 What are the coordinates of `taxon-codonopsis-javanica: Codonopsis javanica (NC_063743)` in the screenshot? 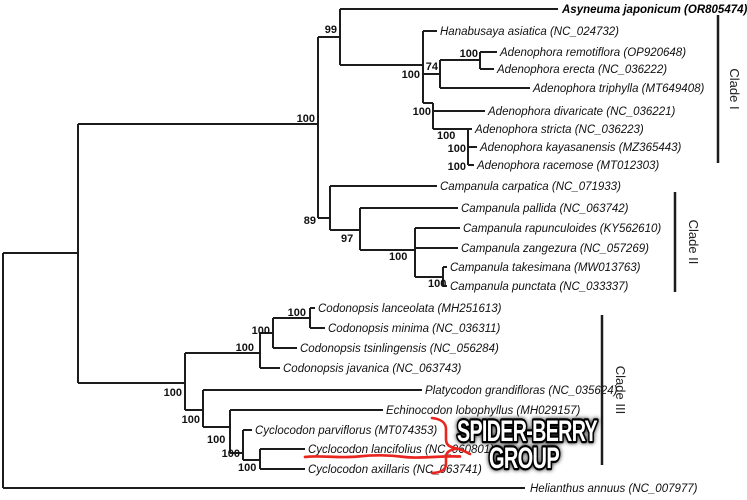 It's located at (372, 369).